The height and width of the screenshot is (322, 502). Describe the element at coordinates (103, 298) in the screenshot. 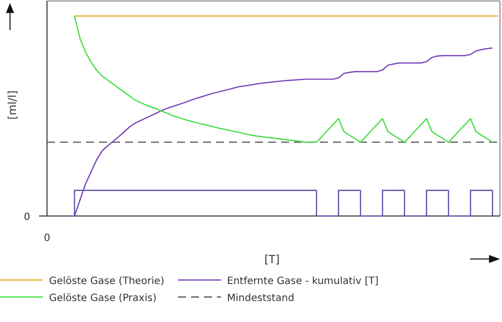

I see `legend-label: Gelöste Gase (Praxis)` at that location.